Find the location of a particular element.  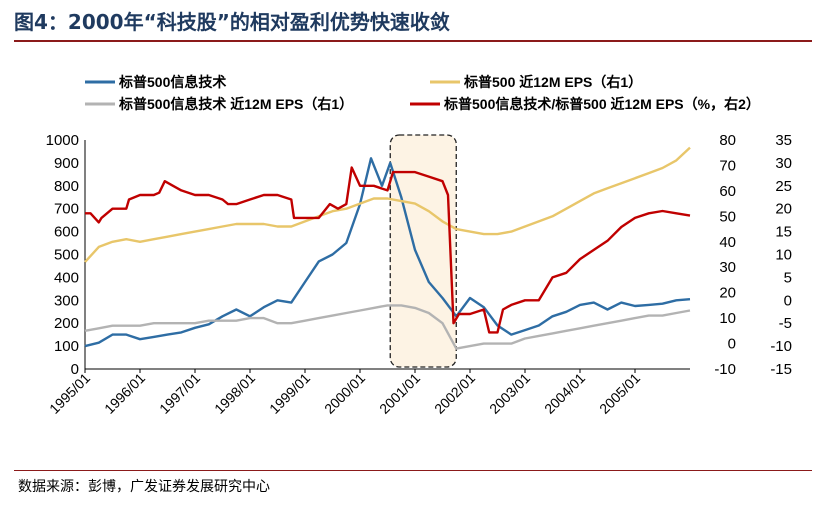

x-tick-label: 2004/01 is located at coordinates (564, 393).